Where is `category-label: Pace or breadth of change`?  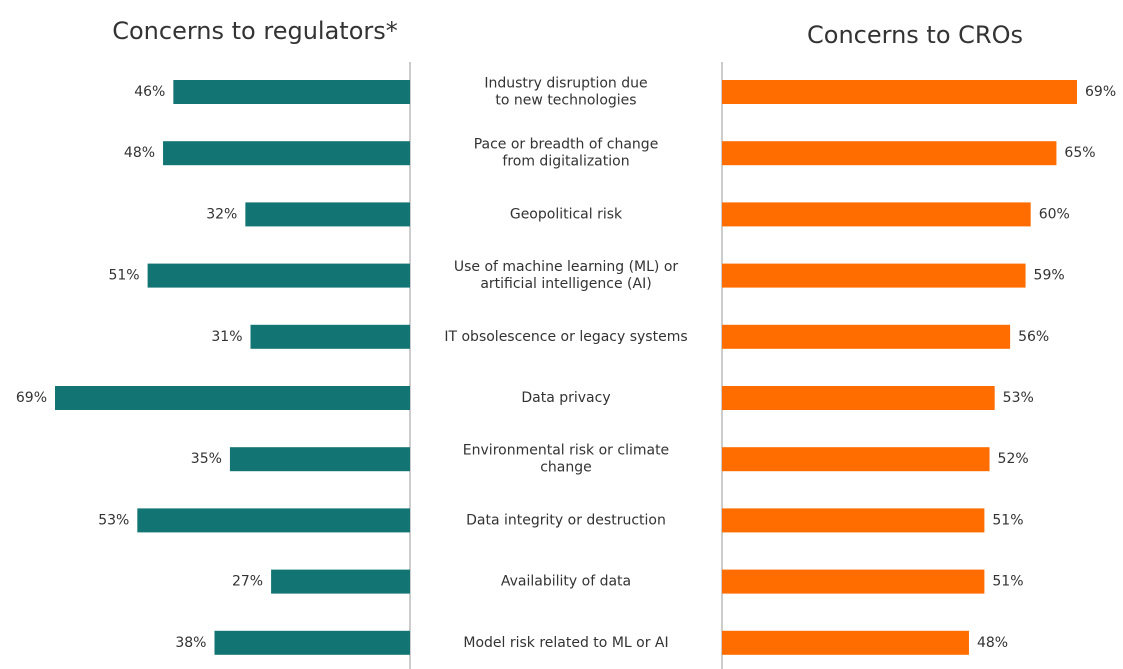
category-label: Pace or breadth of change is located at coordinates (566, 145).